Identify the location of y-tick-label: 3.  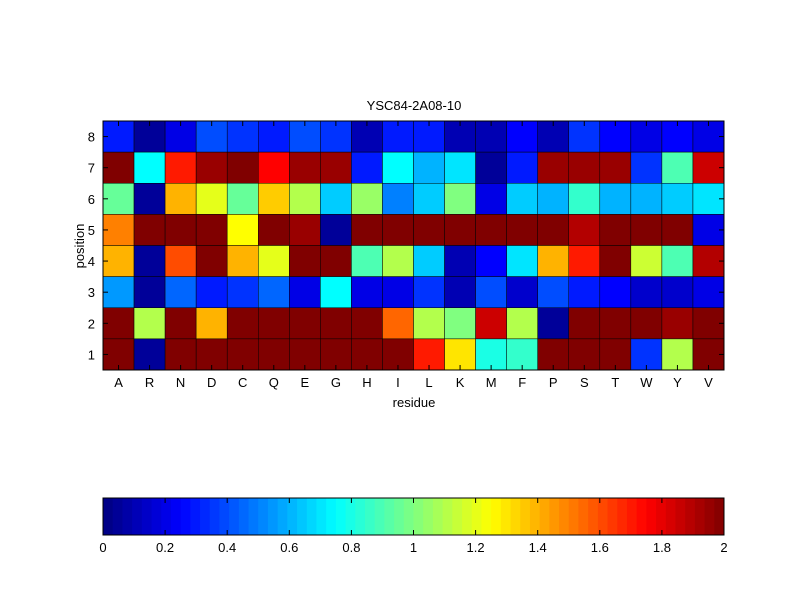
(91, 292).